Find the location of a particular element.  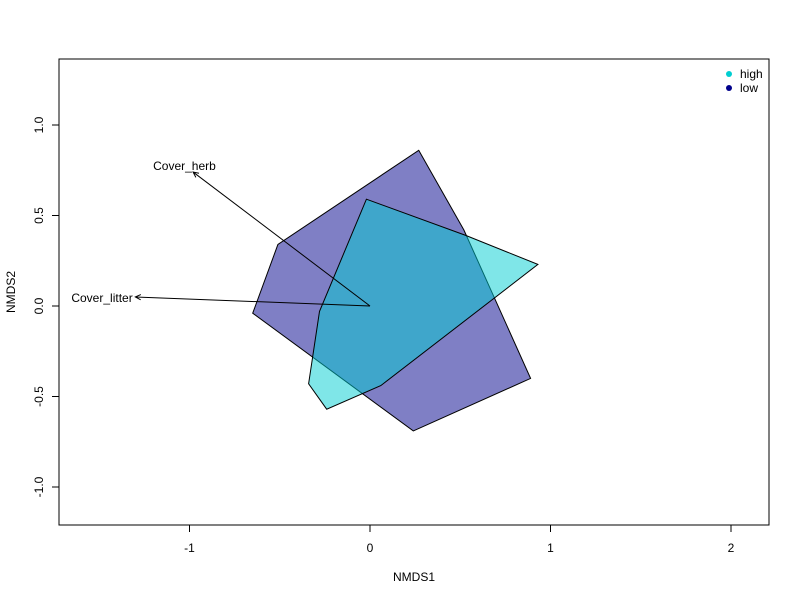

legend-label-high: high is located at coordinates (751, 74).